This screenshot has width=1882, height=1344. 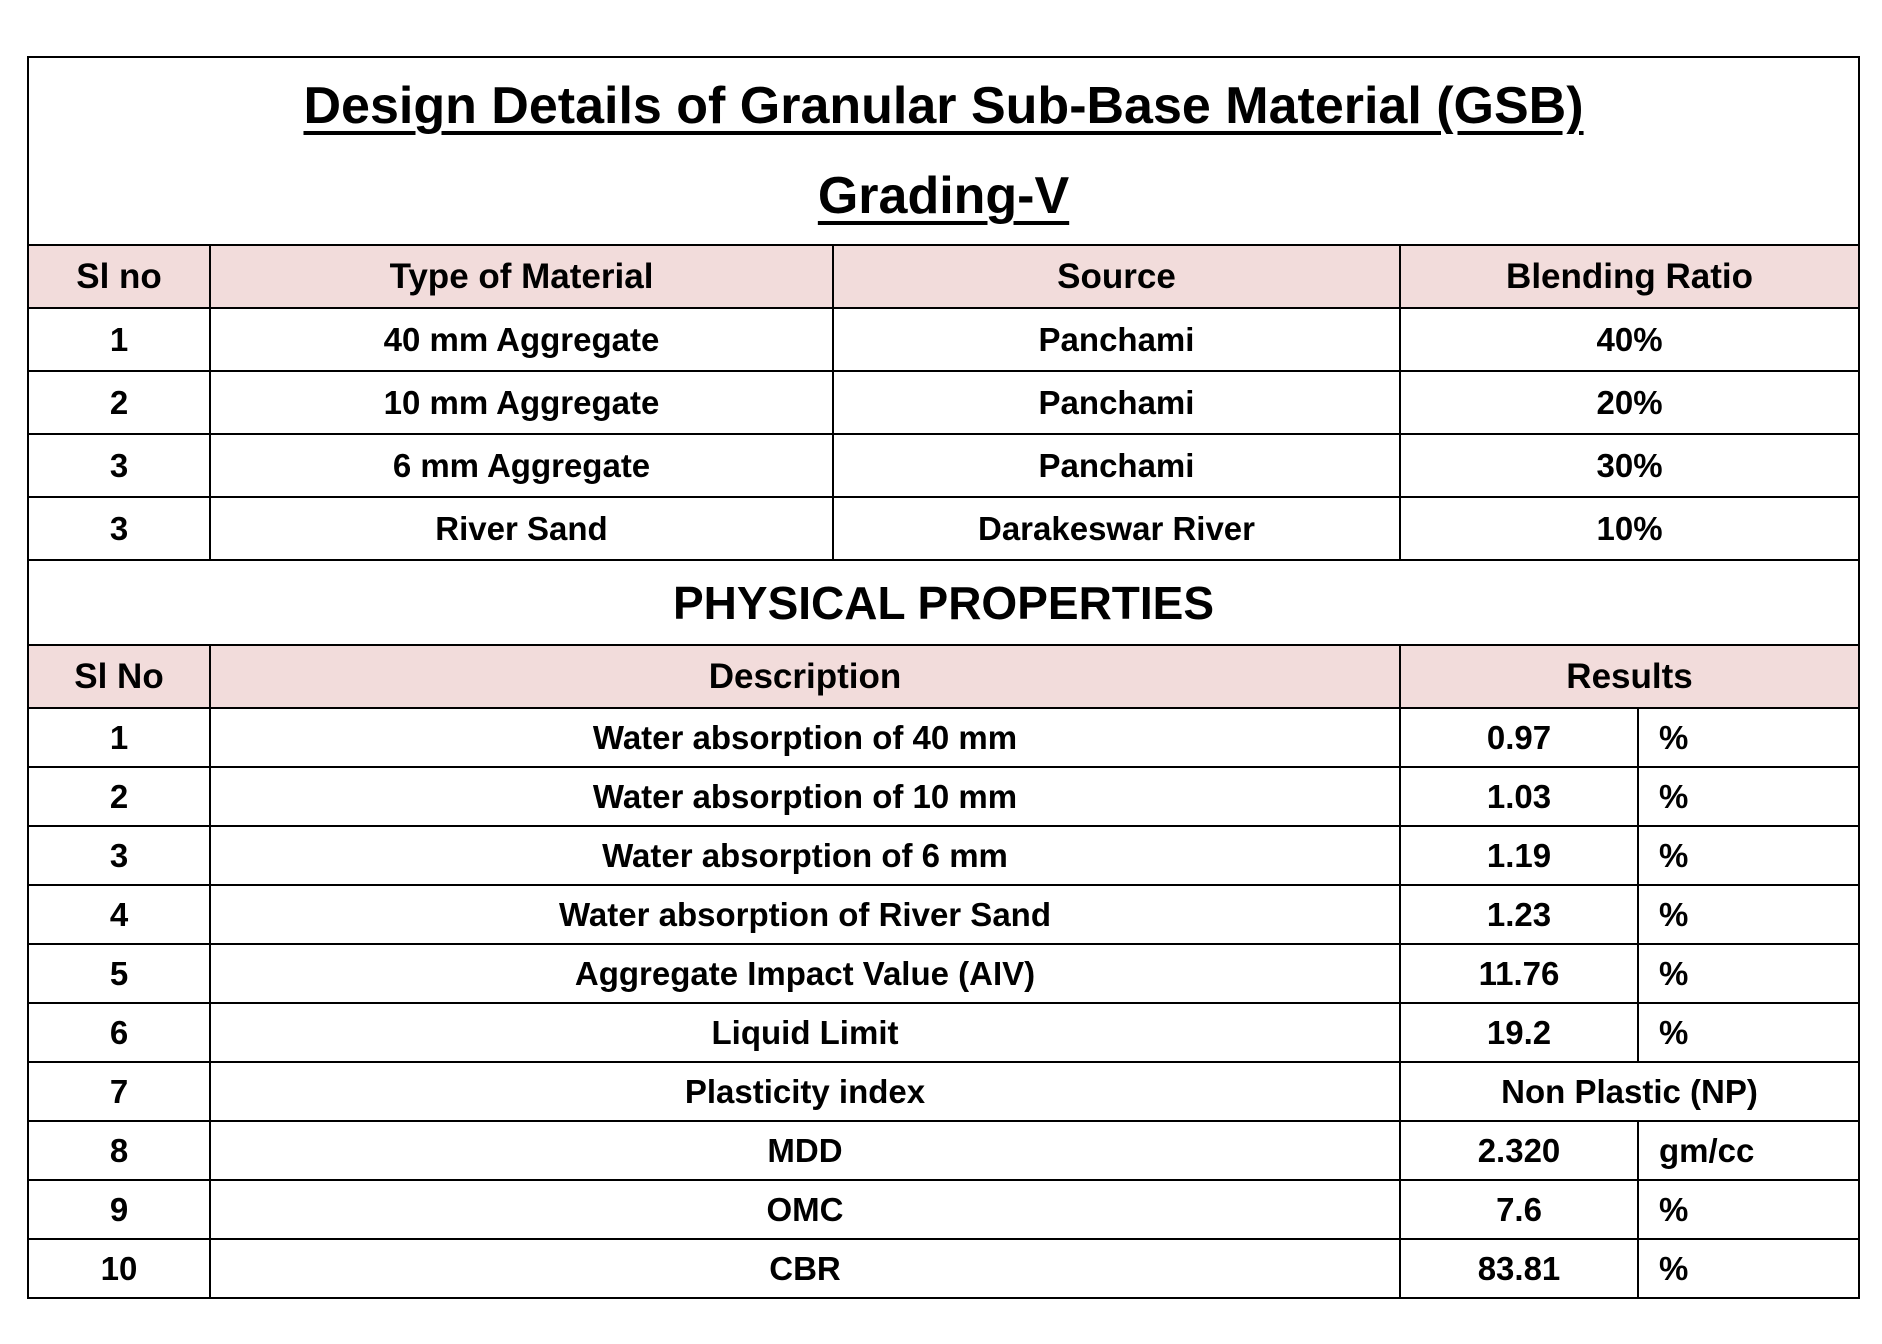 I want to click on sl-no-cell: 5, so click(x=119, y=973).